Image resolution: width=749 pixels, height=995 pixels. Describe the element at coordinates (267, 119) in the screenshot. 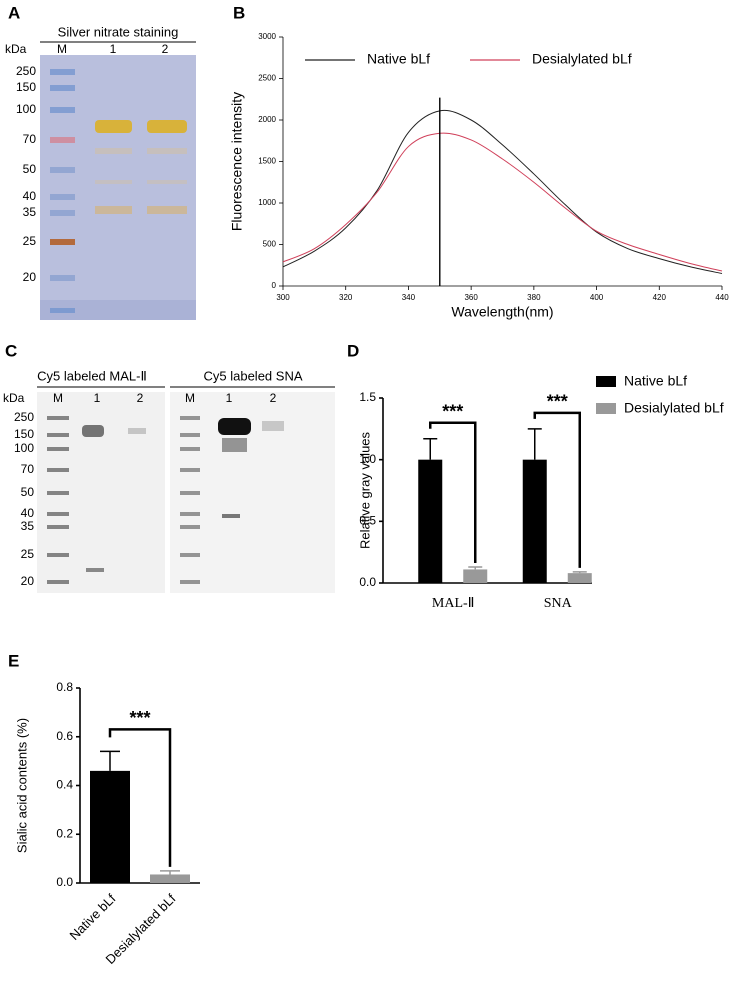

I see `y-tick-label: 2000` at that location.